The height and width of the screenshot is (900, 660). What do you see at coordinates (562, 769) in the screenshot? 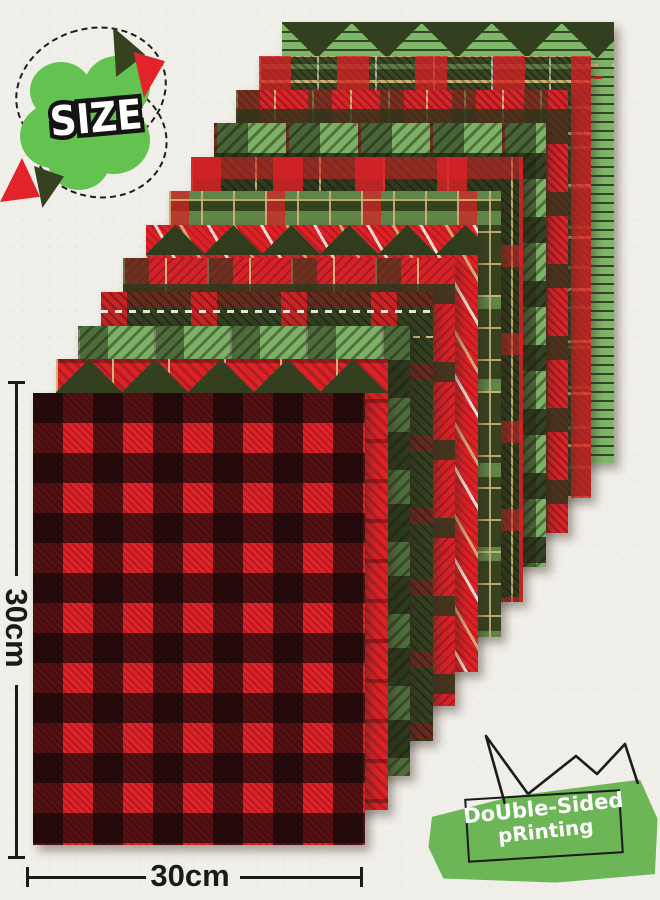
I see `badge-tail-icon` at bounding box center [562, 769].